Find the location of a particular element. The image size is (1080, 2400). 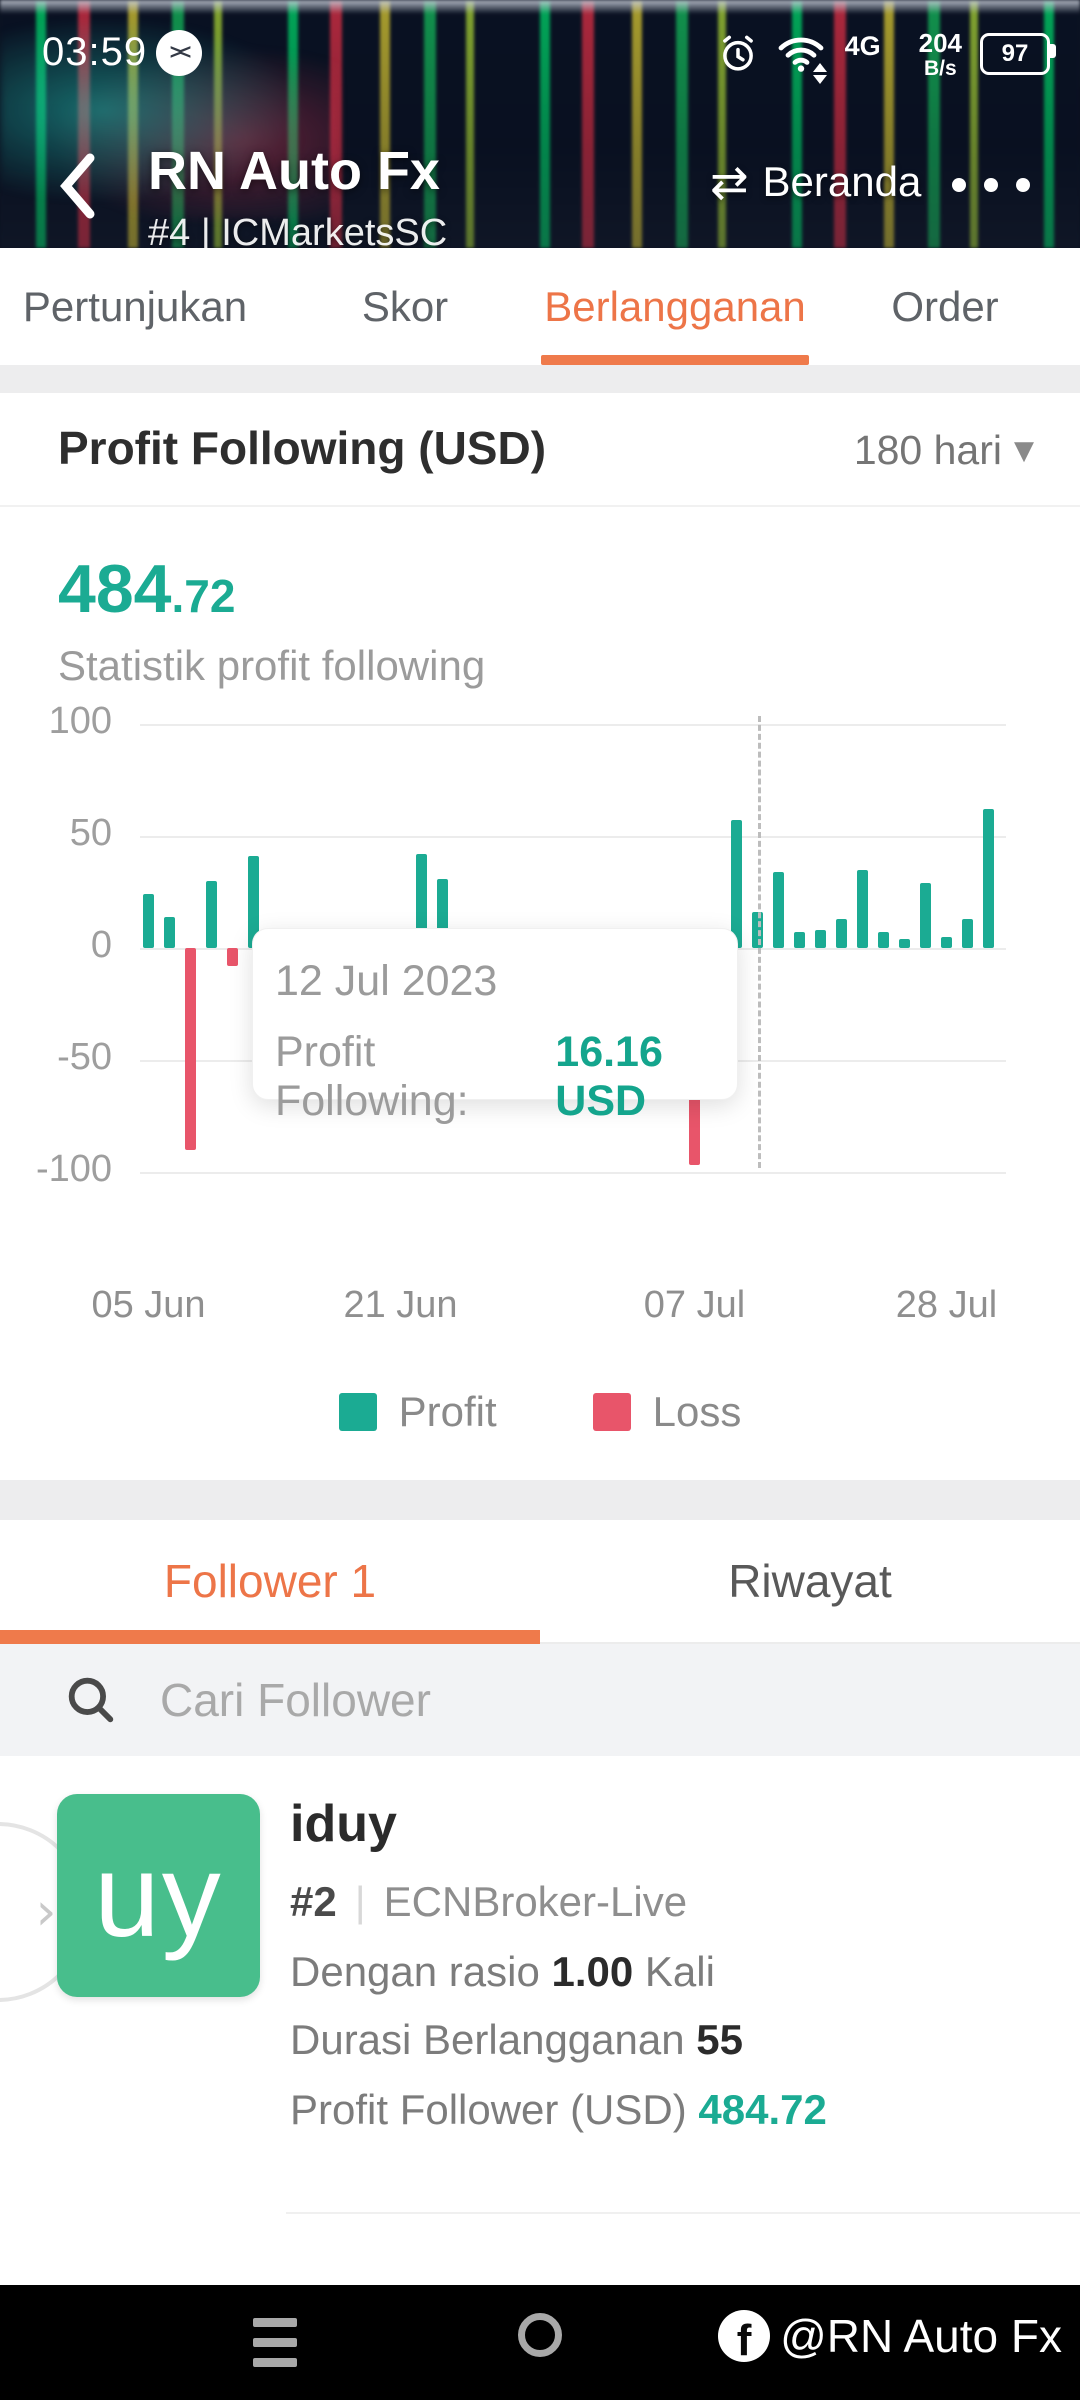

follower-tab-bar: Follower 1 Riwayat is located at coordinates (540, 1582).